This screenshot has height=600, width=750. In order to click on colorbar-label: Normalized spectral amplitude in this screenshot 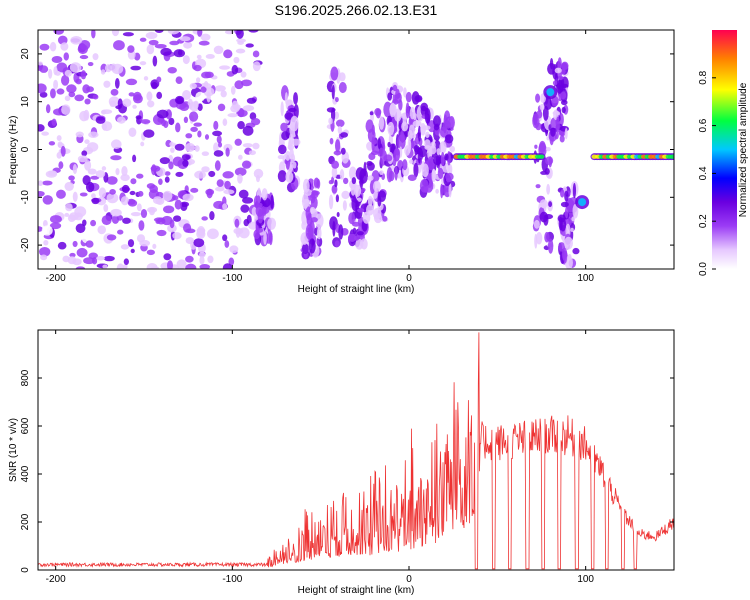, I will do `click(743, 149)`.